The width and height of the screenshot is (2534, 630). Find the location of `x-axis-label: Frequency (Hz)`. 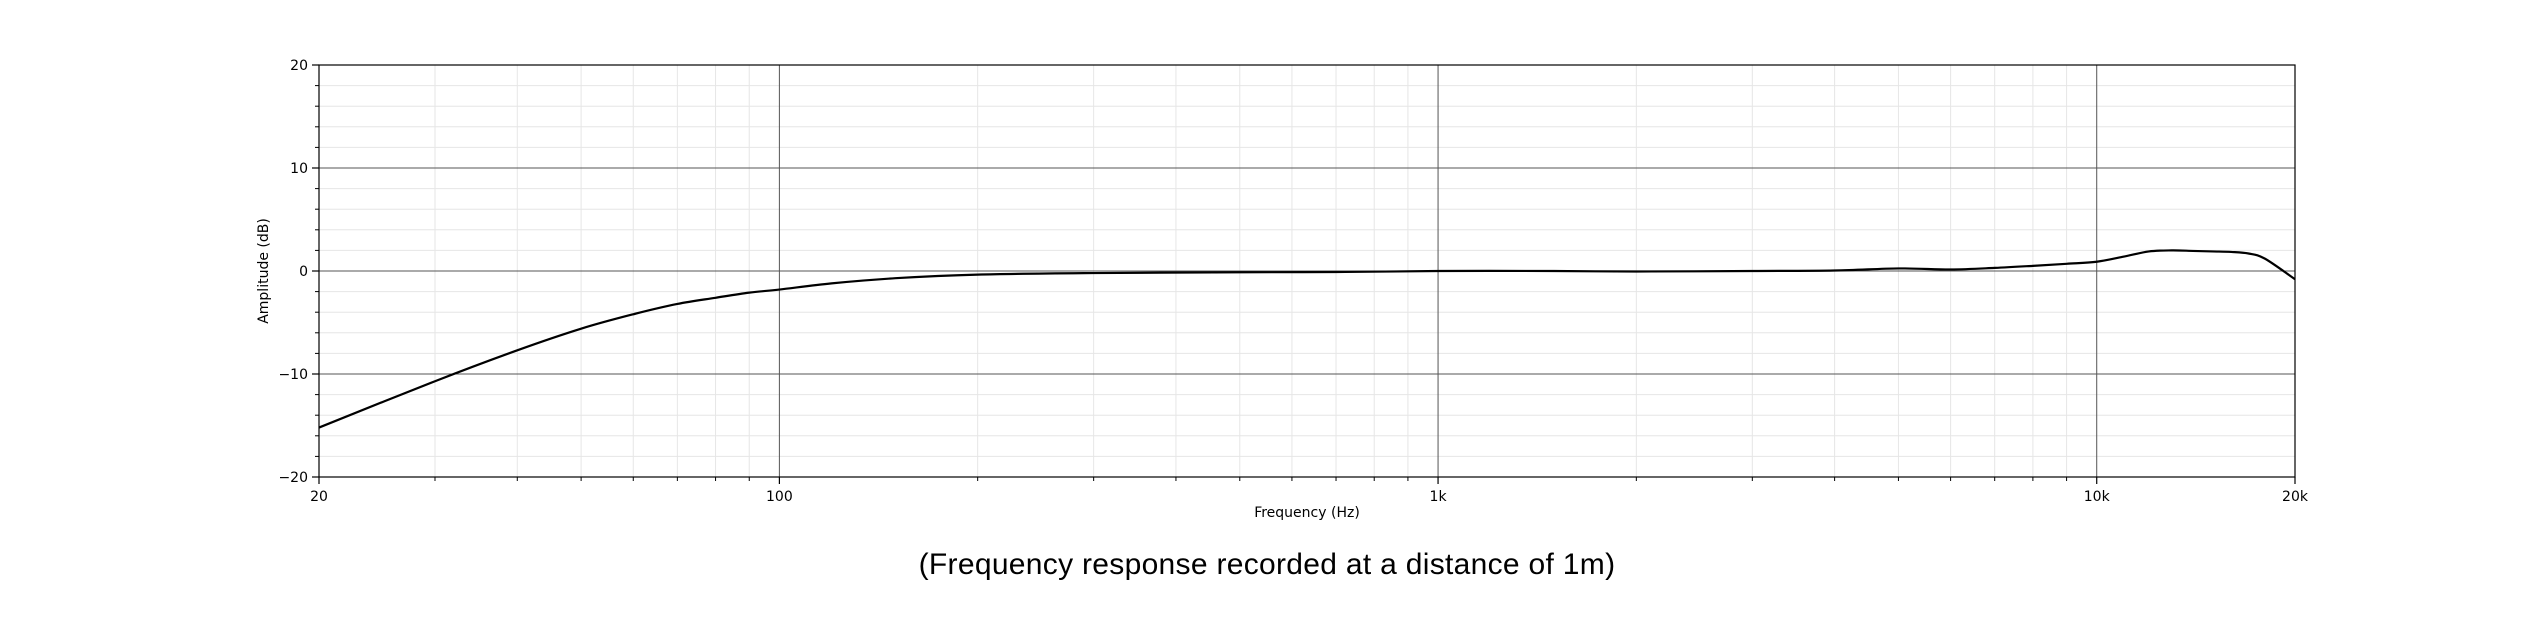

x-axis-label: Frequency (Hz) is located at coordinates (1307, 513).